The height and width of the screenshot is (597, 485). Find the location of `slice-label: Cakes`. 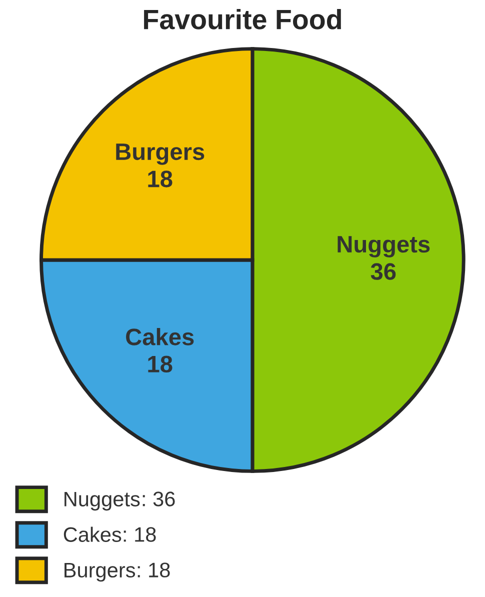

slice-label: Cakes is located at coordinates (160, 337).